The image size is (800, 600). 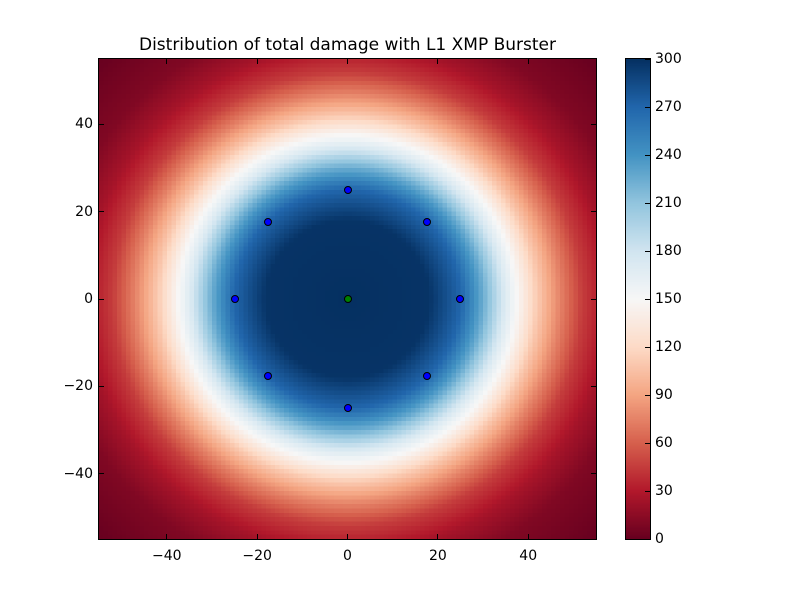 What do you see at coordinates (84, 124) in the screenshot?
I see `y-tick-label: 40` at bounding box center [84, 124].